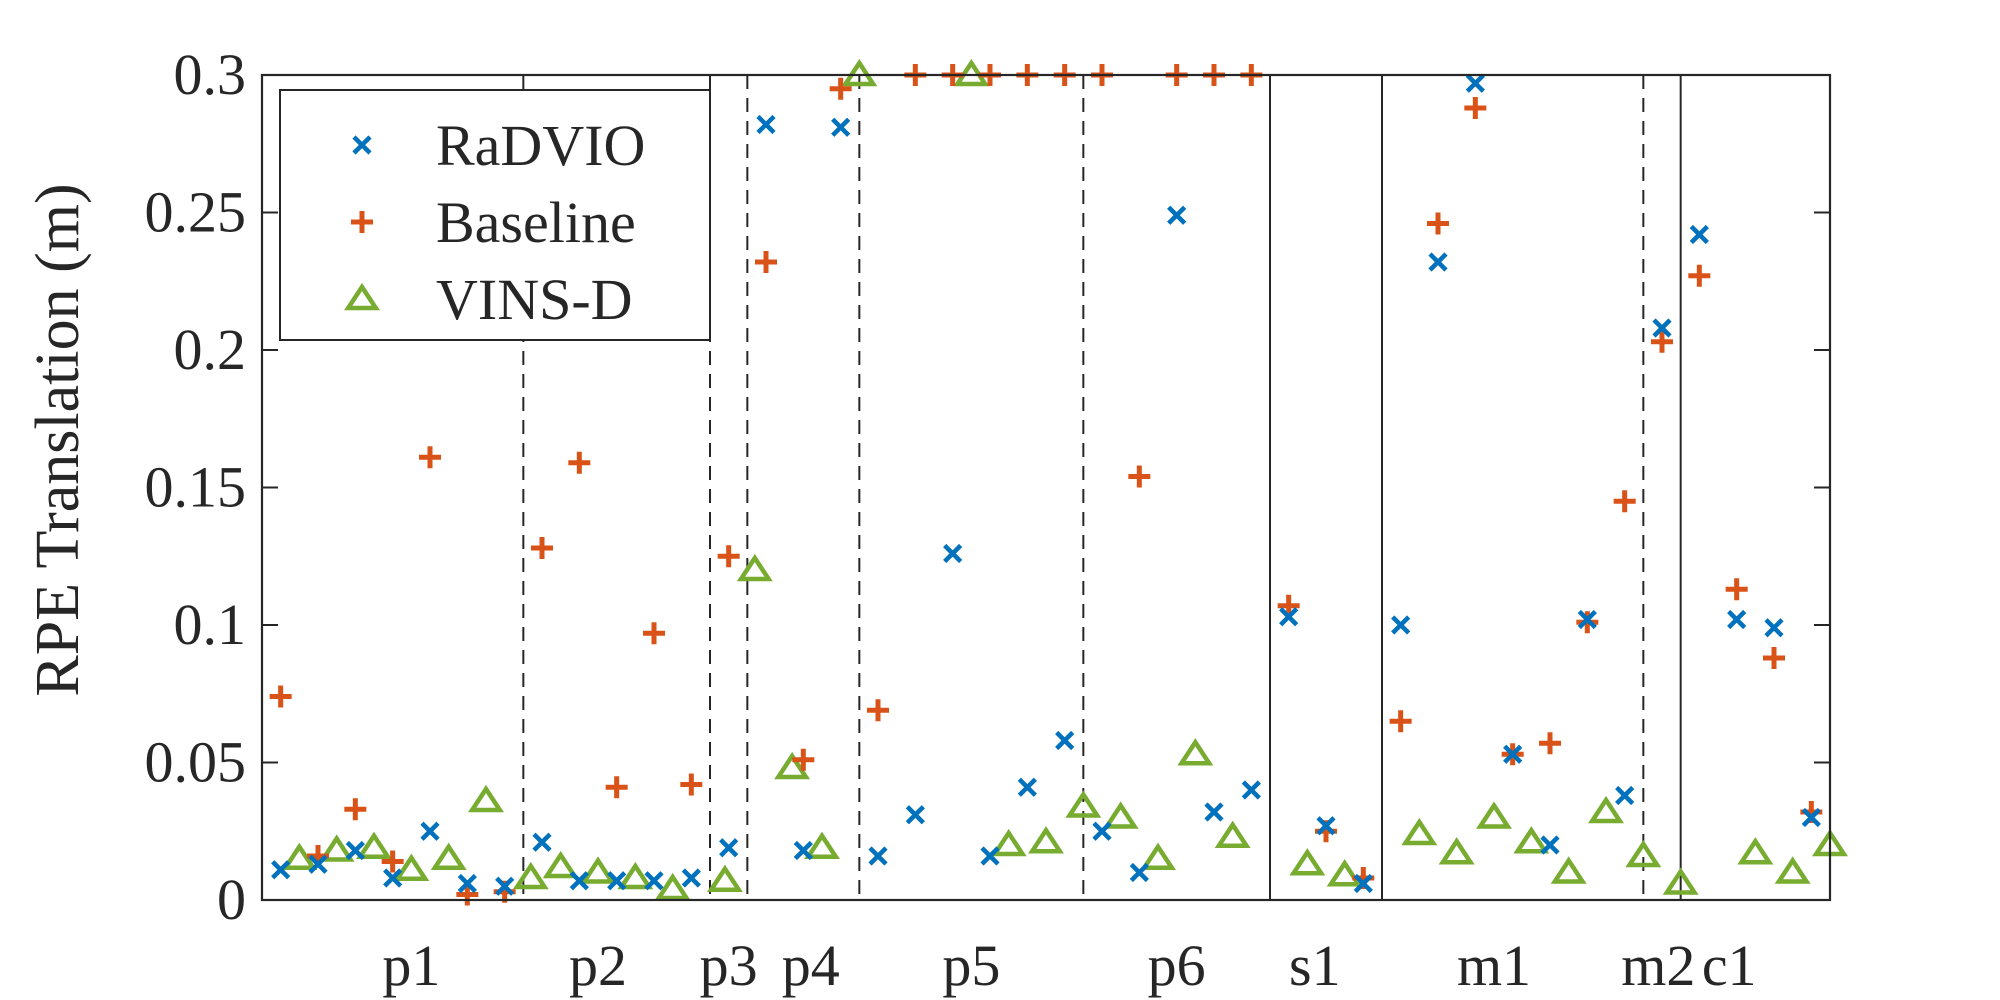 This screenshot has width=2000, height=1000. Describe the element at coordinates (196, 487) in the screenshot. I see `y-tick-label: 0.15` at that location.